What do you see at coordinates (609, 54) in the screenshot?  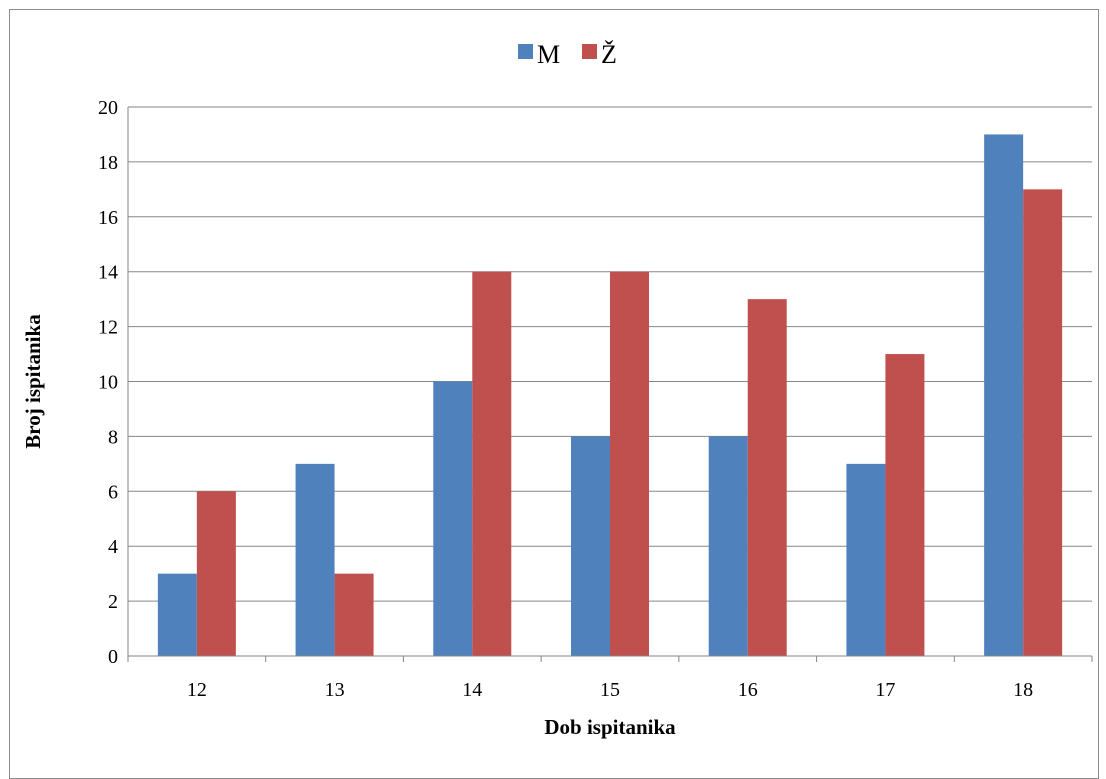 I see `legend-label-z: Ž` at bounding box center [609, 54].